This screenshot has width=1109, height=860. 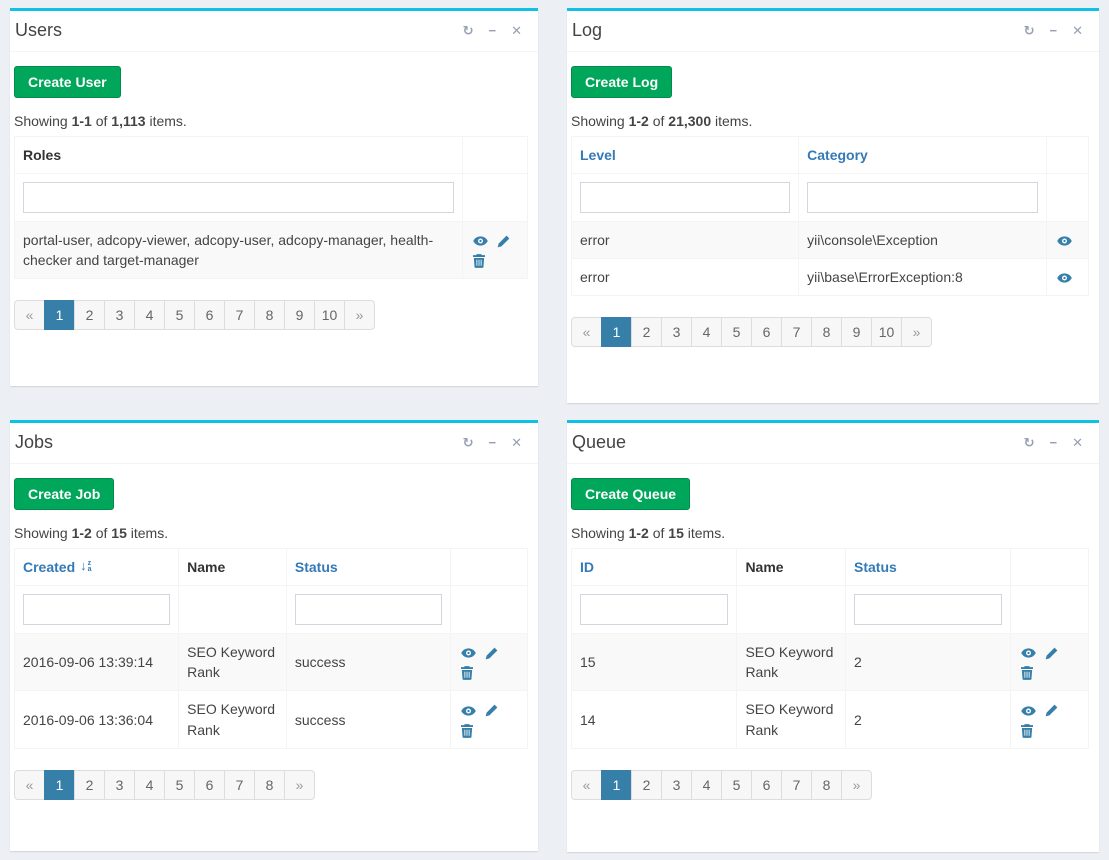 I want to click on create-job-button: Create Job, so click(x=64, y=493).